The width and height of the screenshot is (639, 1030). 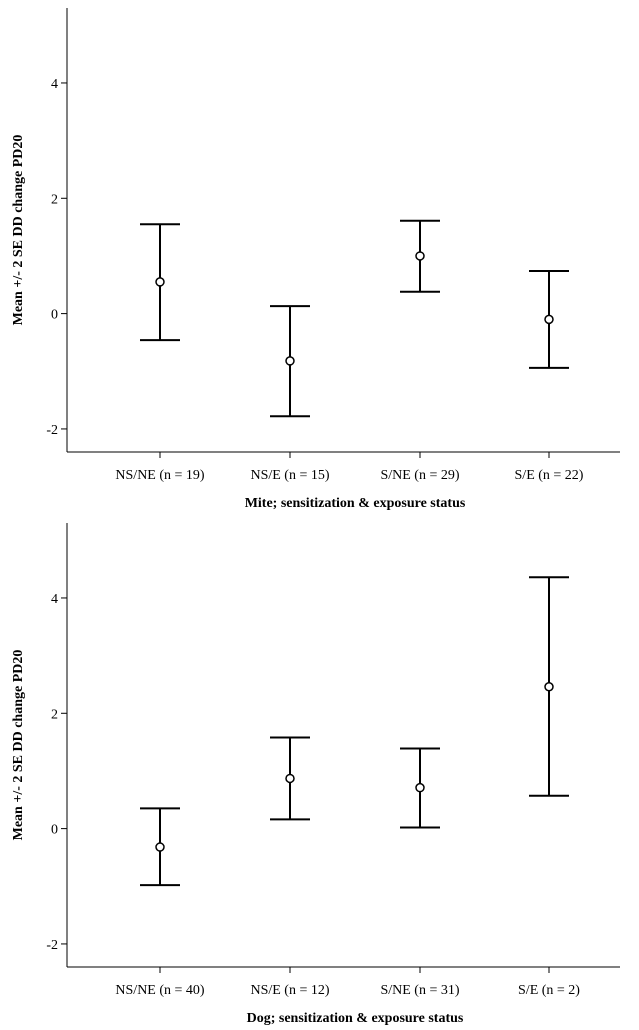 What do you see at coordinates (419, 990) in the screenshot?
I see `x-tick-label: S/NE (n = 31)` at bounding box center [419, 990].